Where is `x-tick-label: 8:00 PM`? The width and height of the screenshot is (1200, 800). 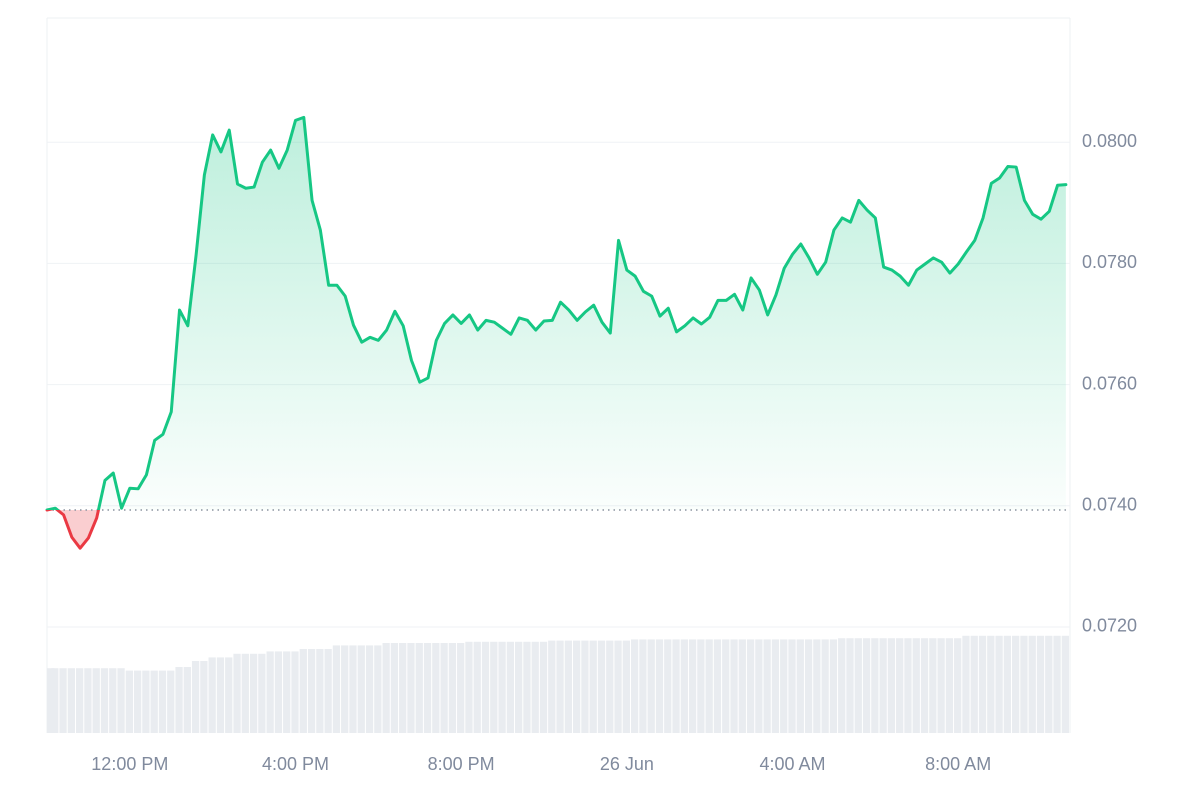
x-tick-label: 8:00 PM is located at coordinates (461, 764).